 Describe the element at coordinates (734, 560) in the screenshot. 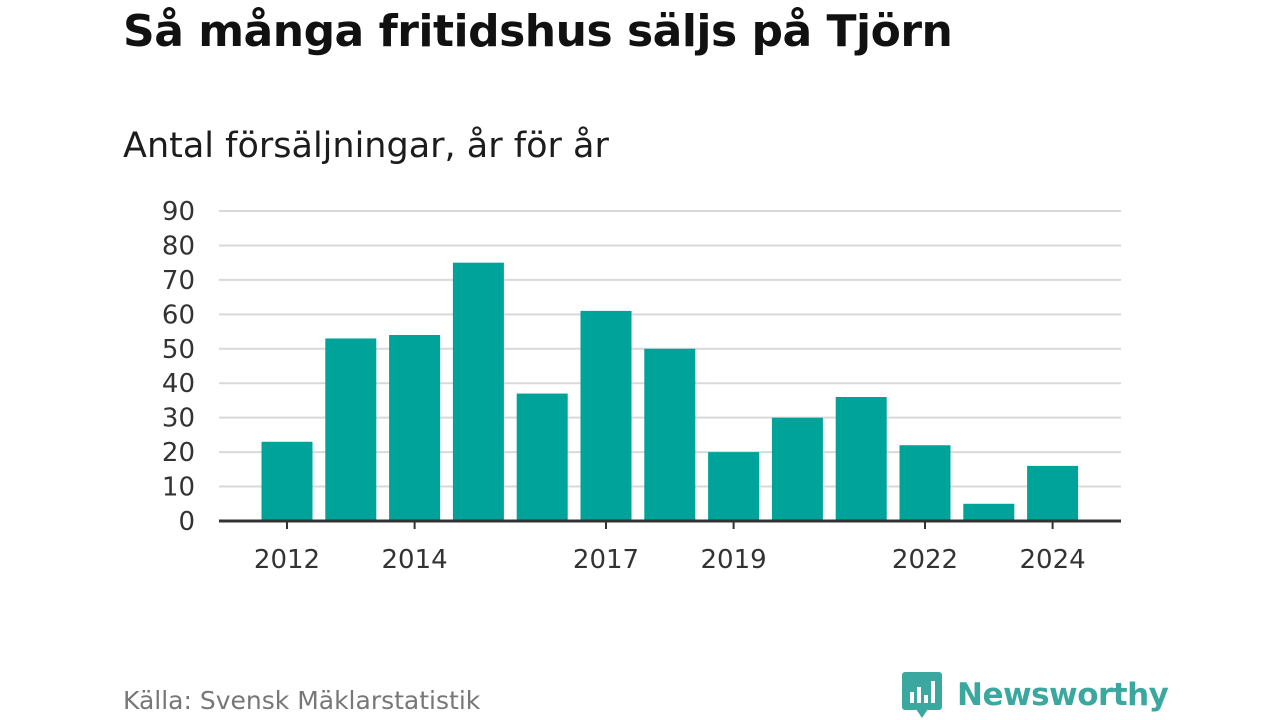

I see `x-tick-label: 2019` at that location.